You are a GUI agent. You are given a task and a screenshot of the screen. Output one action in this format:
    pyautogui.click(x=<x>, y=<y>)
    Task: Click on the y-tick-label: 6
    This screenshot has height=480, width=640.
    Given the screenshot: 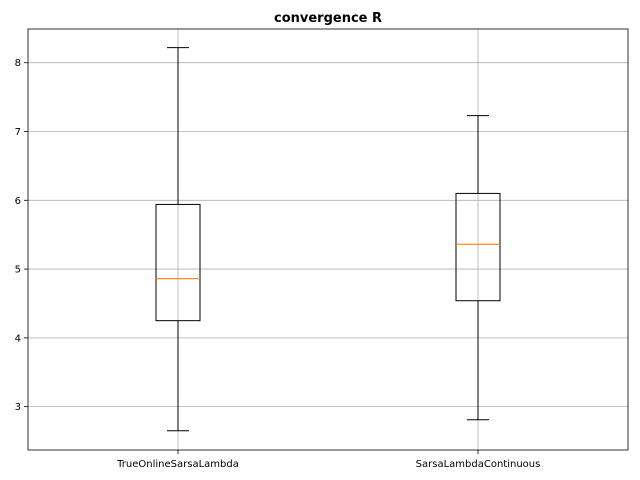 What is the action you would take?
    pyautogui.click(x=18, y=201)
    